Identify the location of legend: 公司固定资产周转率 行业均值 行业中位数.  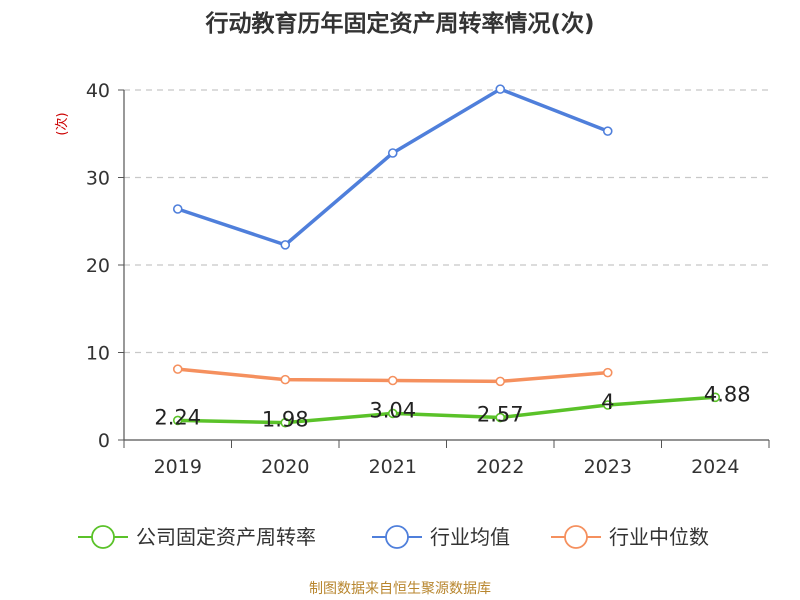
(393, 537).